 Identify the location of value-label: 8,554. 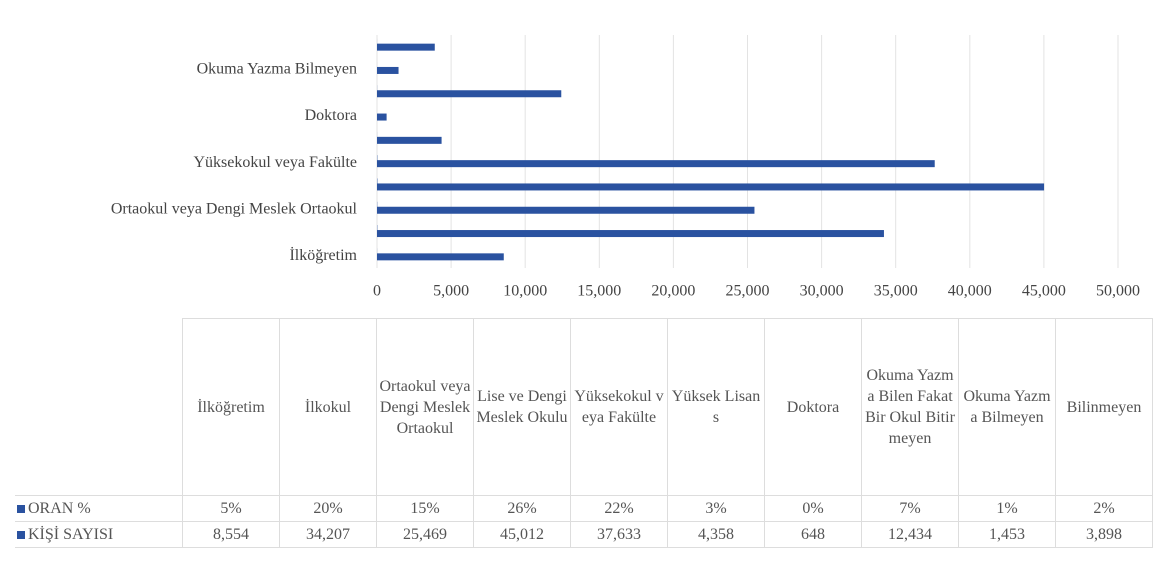
(231, 534).